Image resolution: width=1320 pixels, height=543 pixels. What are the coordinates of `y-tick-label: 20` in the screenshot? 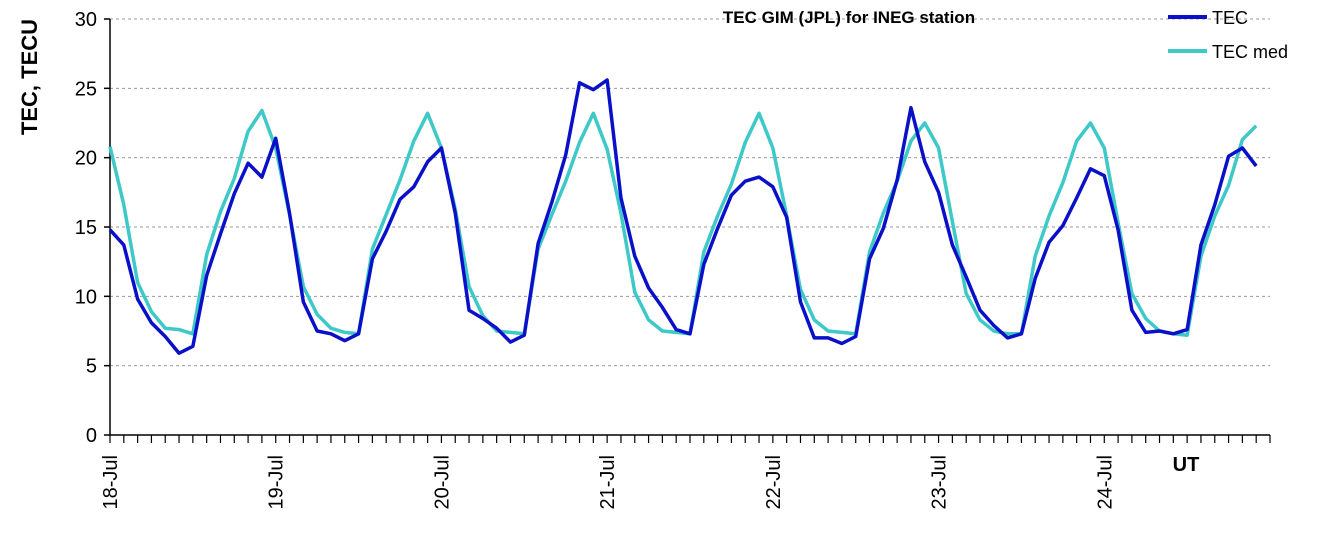 It's located at (86, 159).